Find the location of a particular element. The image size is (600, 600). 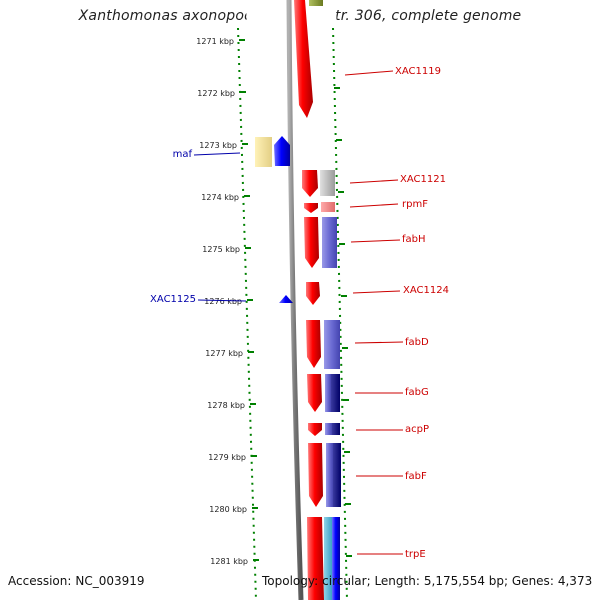

guide-line-right is located at coordinates (340, 313).